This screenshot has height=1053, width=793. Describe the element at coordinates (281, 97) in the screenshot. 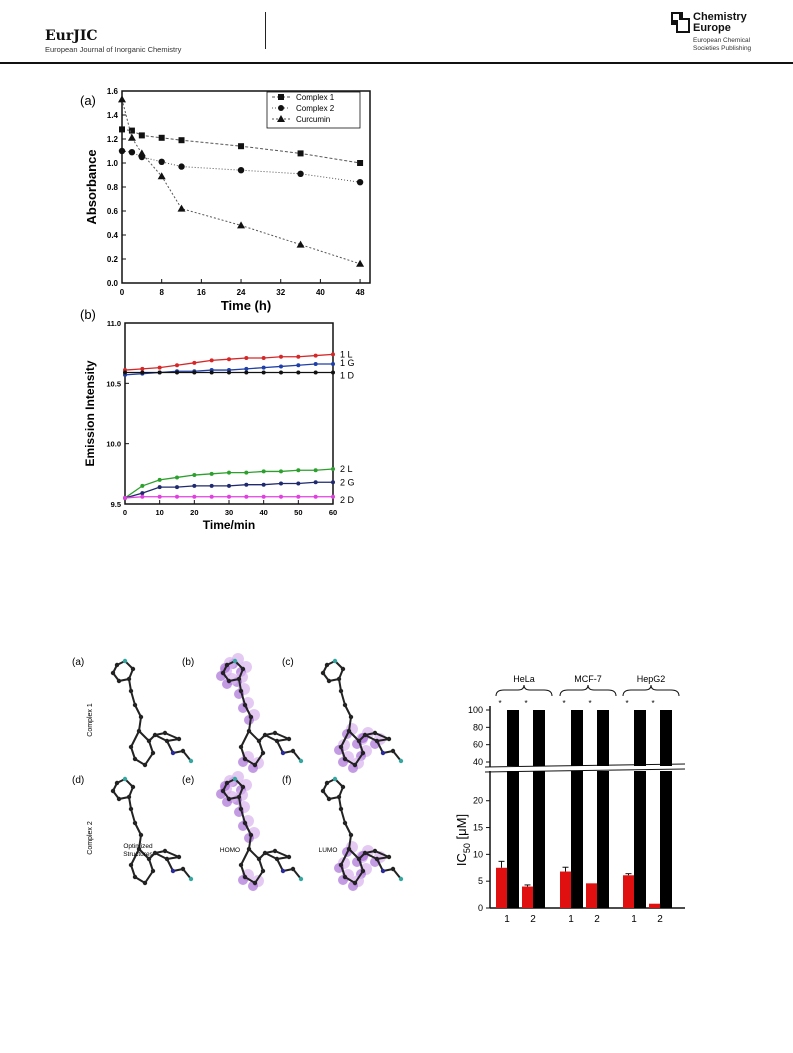

I see `legend-marker` at that location.